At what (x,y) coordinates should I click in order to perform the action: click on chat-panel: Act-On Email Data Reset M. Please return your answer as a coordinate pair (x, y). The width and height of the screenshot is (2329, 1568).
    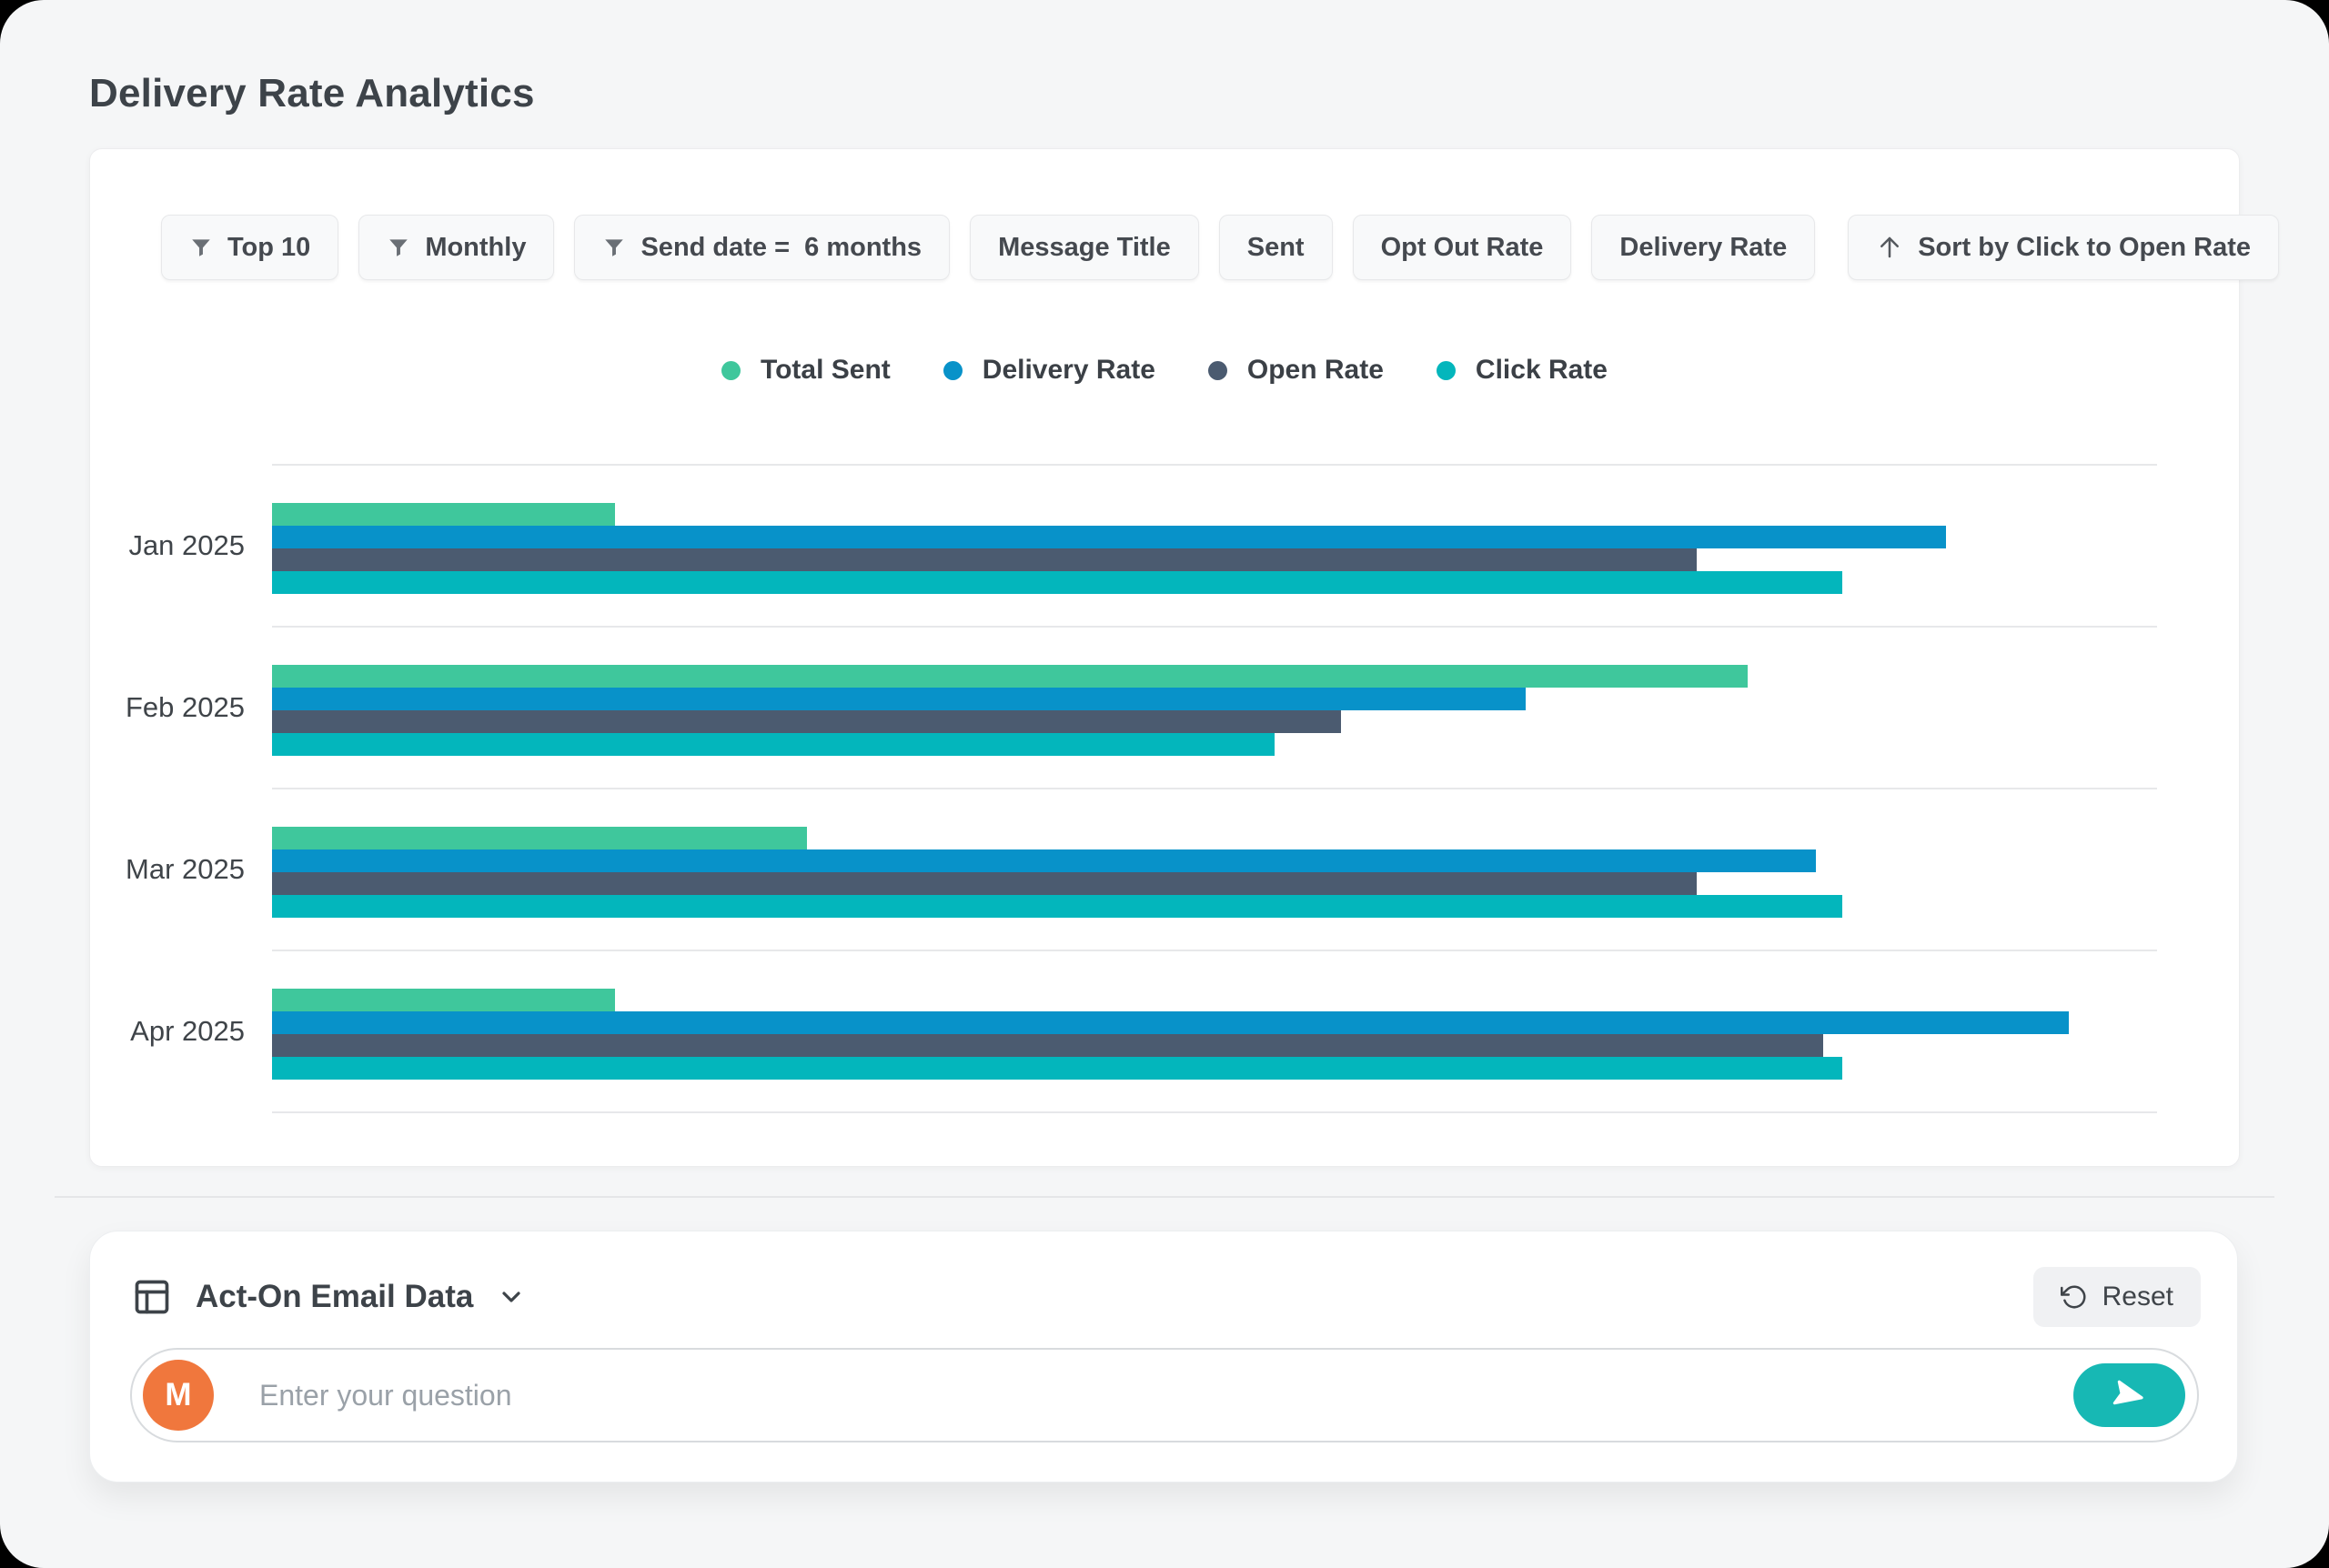
    Looking at the image, I should click on (1163, 1357).